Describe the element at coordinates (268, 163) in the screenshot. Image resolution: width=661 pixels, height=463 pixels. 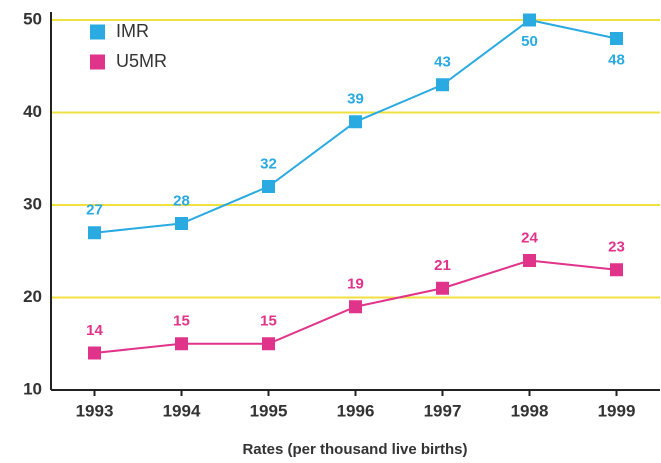
I see `data-label: 32` at that location.